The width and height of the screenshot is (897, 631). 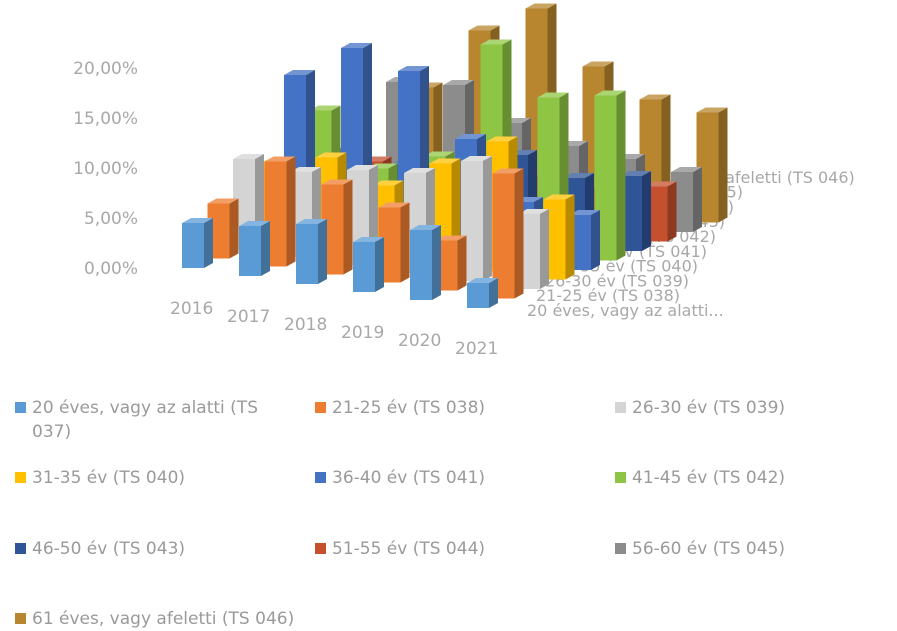 What do you see at coordinates (191, 309) in the screenshot?
I see `x-tick-label: 2016` at bounding box center [191, 309].